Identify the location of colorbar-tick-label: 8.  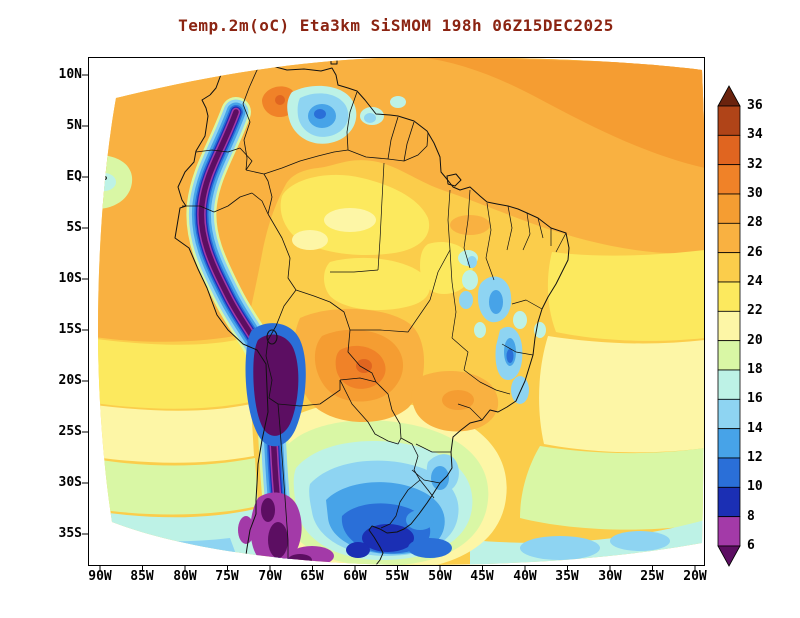
(751, 516).